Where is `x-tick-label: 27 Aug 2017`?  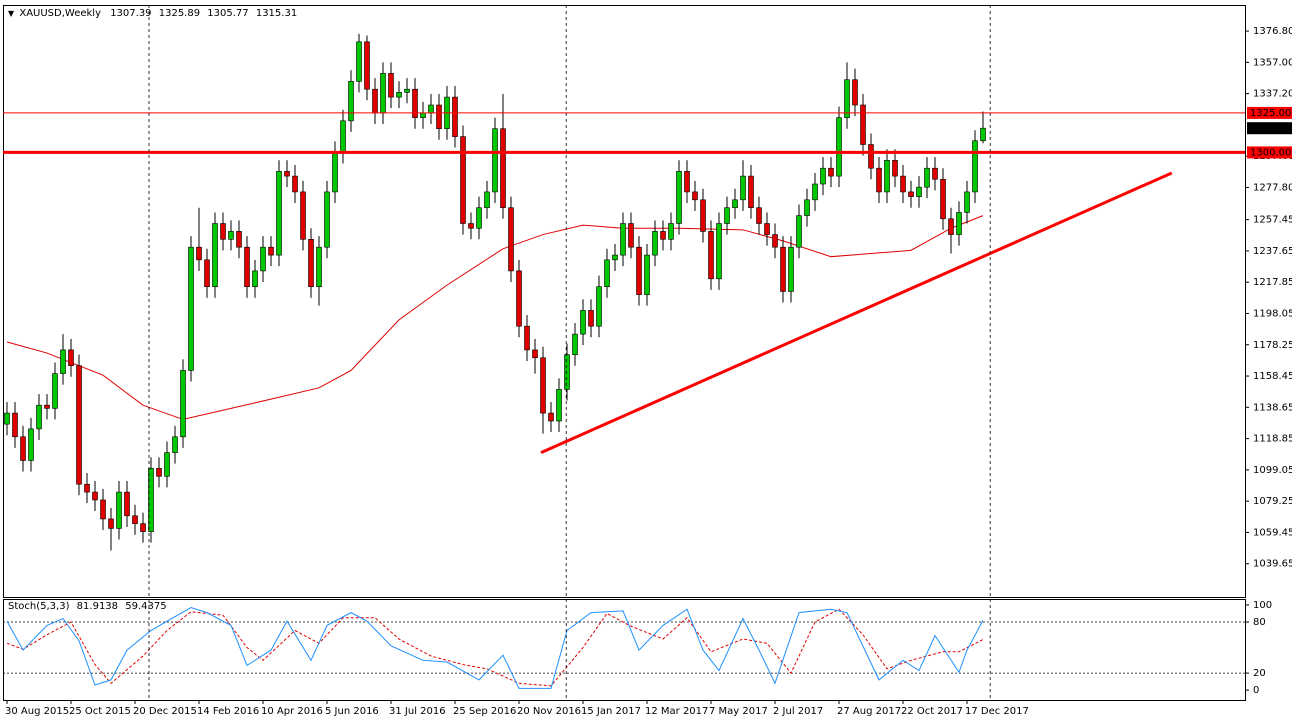
x-tick-label: 27 Aug 2017 is located at coordinates (869, 711).